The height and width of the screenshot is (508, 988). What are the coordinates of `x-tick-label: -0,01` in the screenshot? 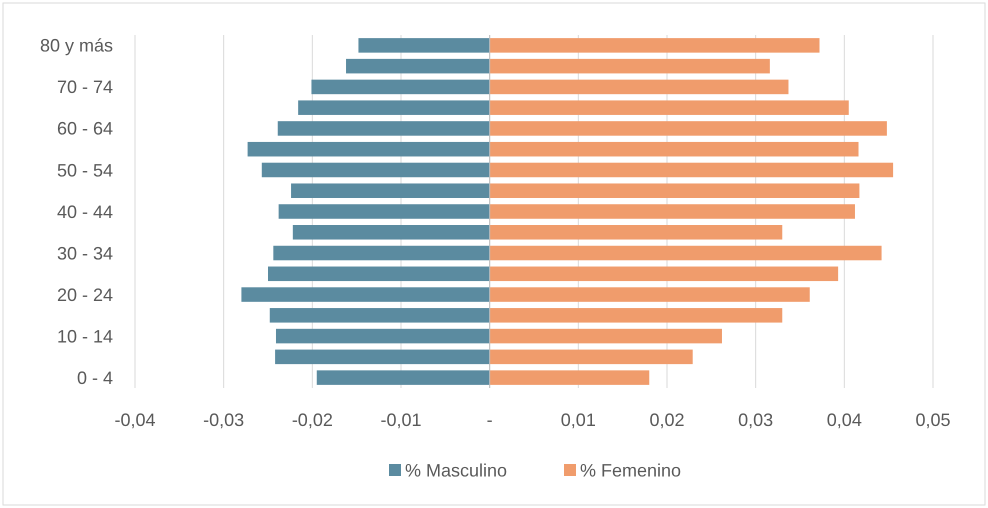 It's located at (401, 420).